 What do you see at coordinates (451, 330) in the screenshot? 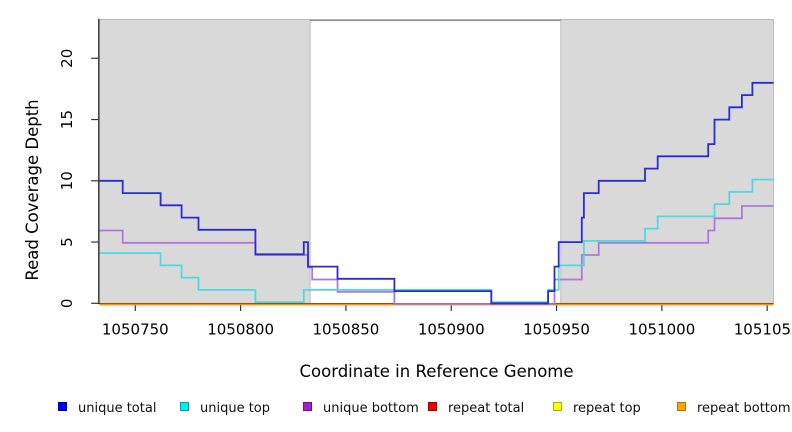
I see `x-tick-label: 1050900` at bounding box center [451, 330].